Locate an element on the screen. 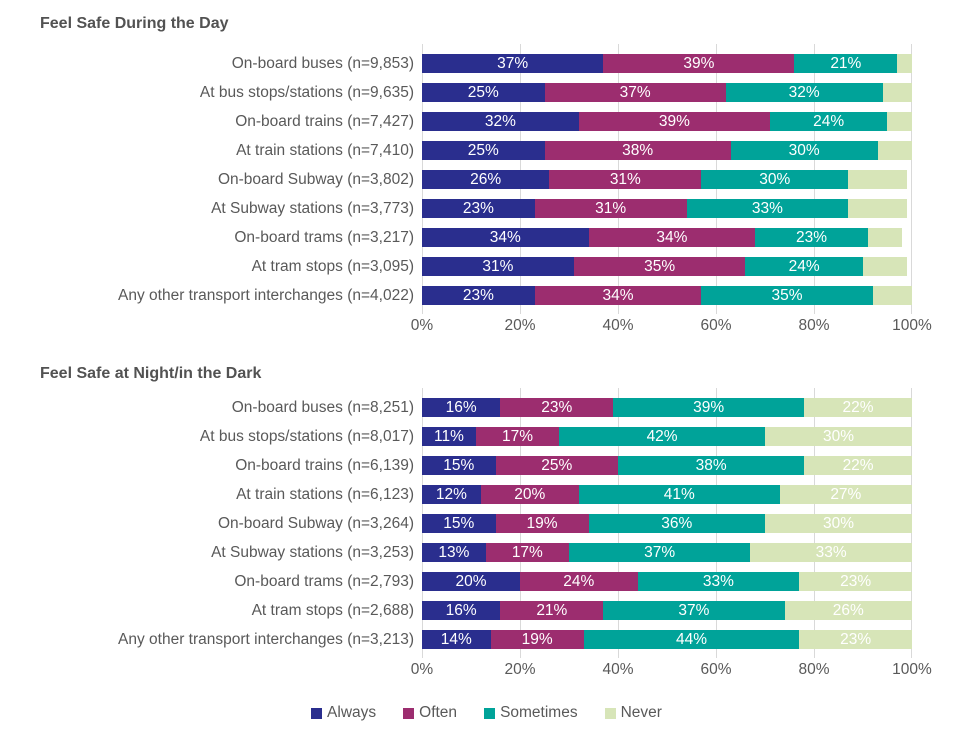 The image size is (973, 734). bar-segment-always: 23% is located at coordinates (478, 295).